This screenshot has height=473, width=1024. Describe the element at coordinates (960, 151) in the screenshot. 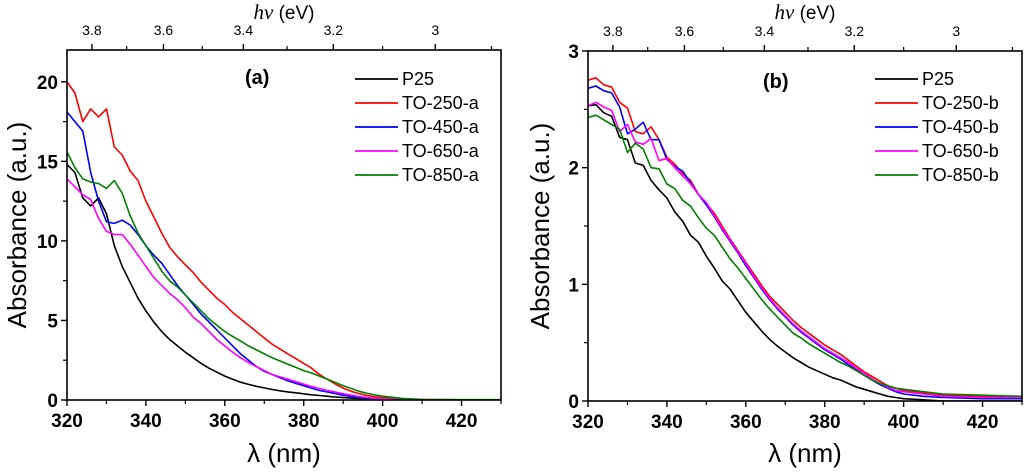

I see `legend-label: TO-650-b` at that location.